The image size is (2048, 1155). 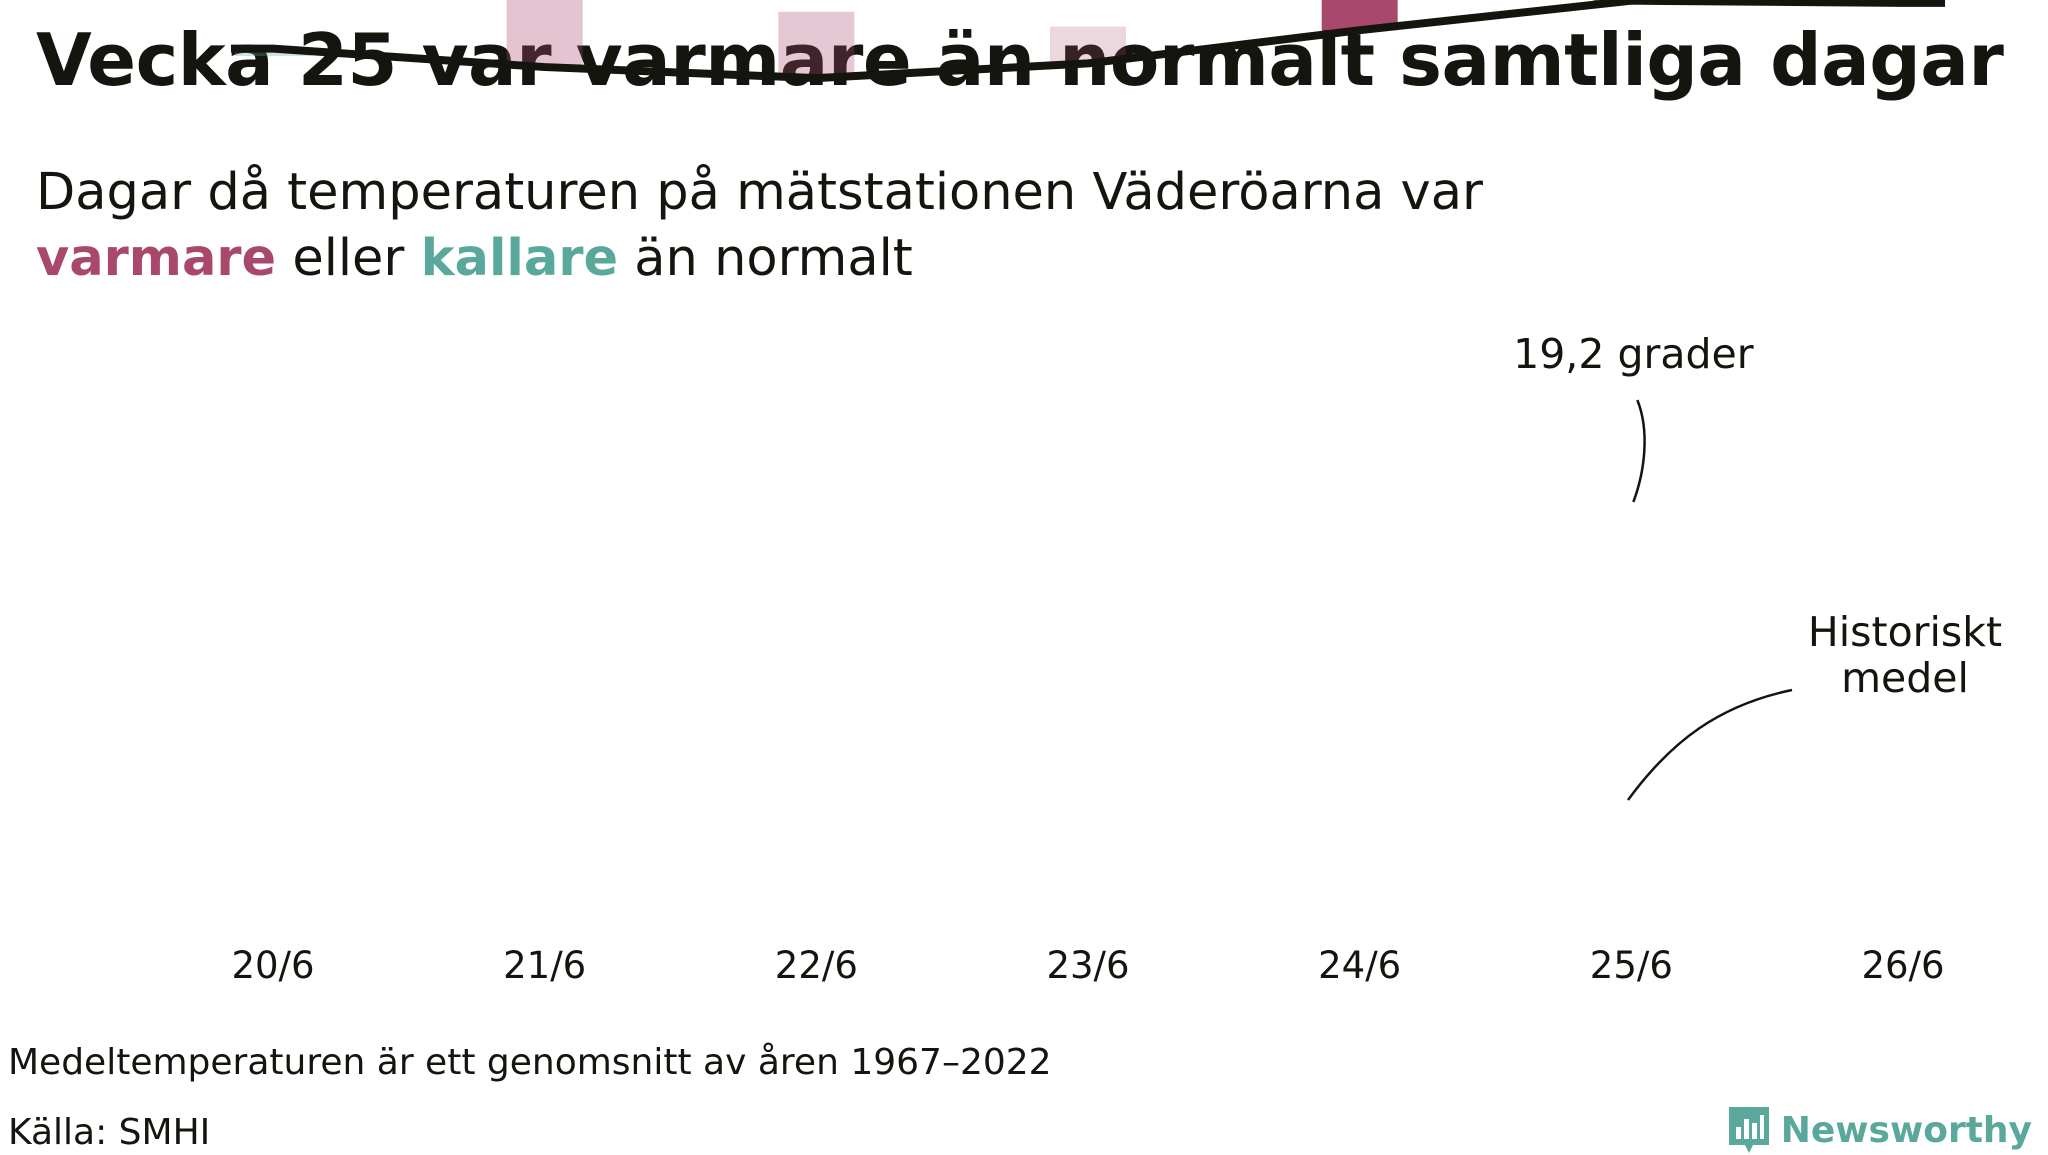 What do you see at coordinates (816, 965) in the screenshot?
I see `x-tick-label: 22/6` at bounding box center [816, 965].